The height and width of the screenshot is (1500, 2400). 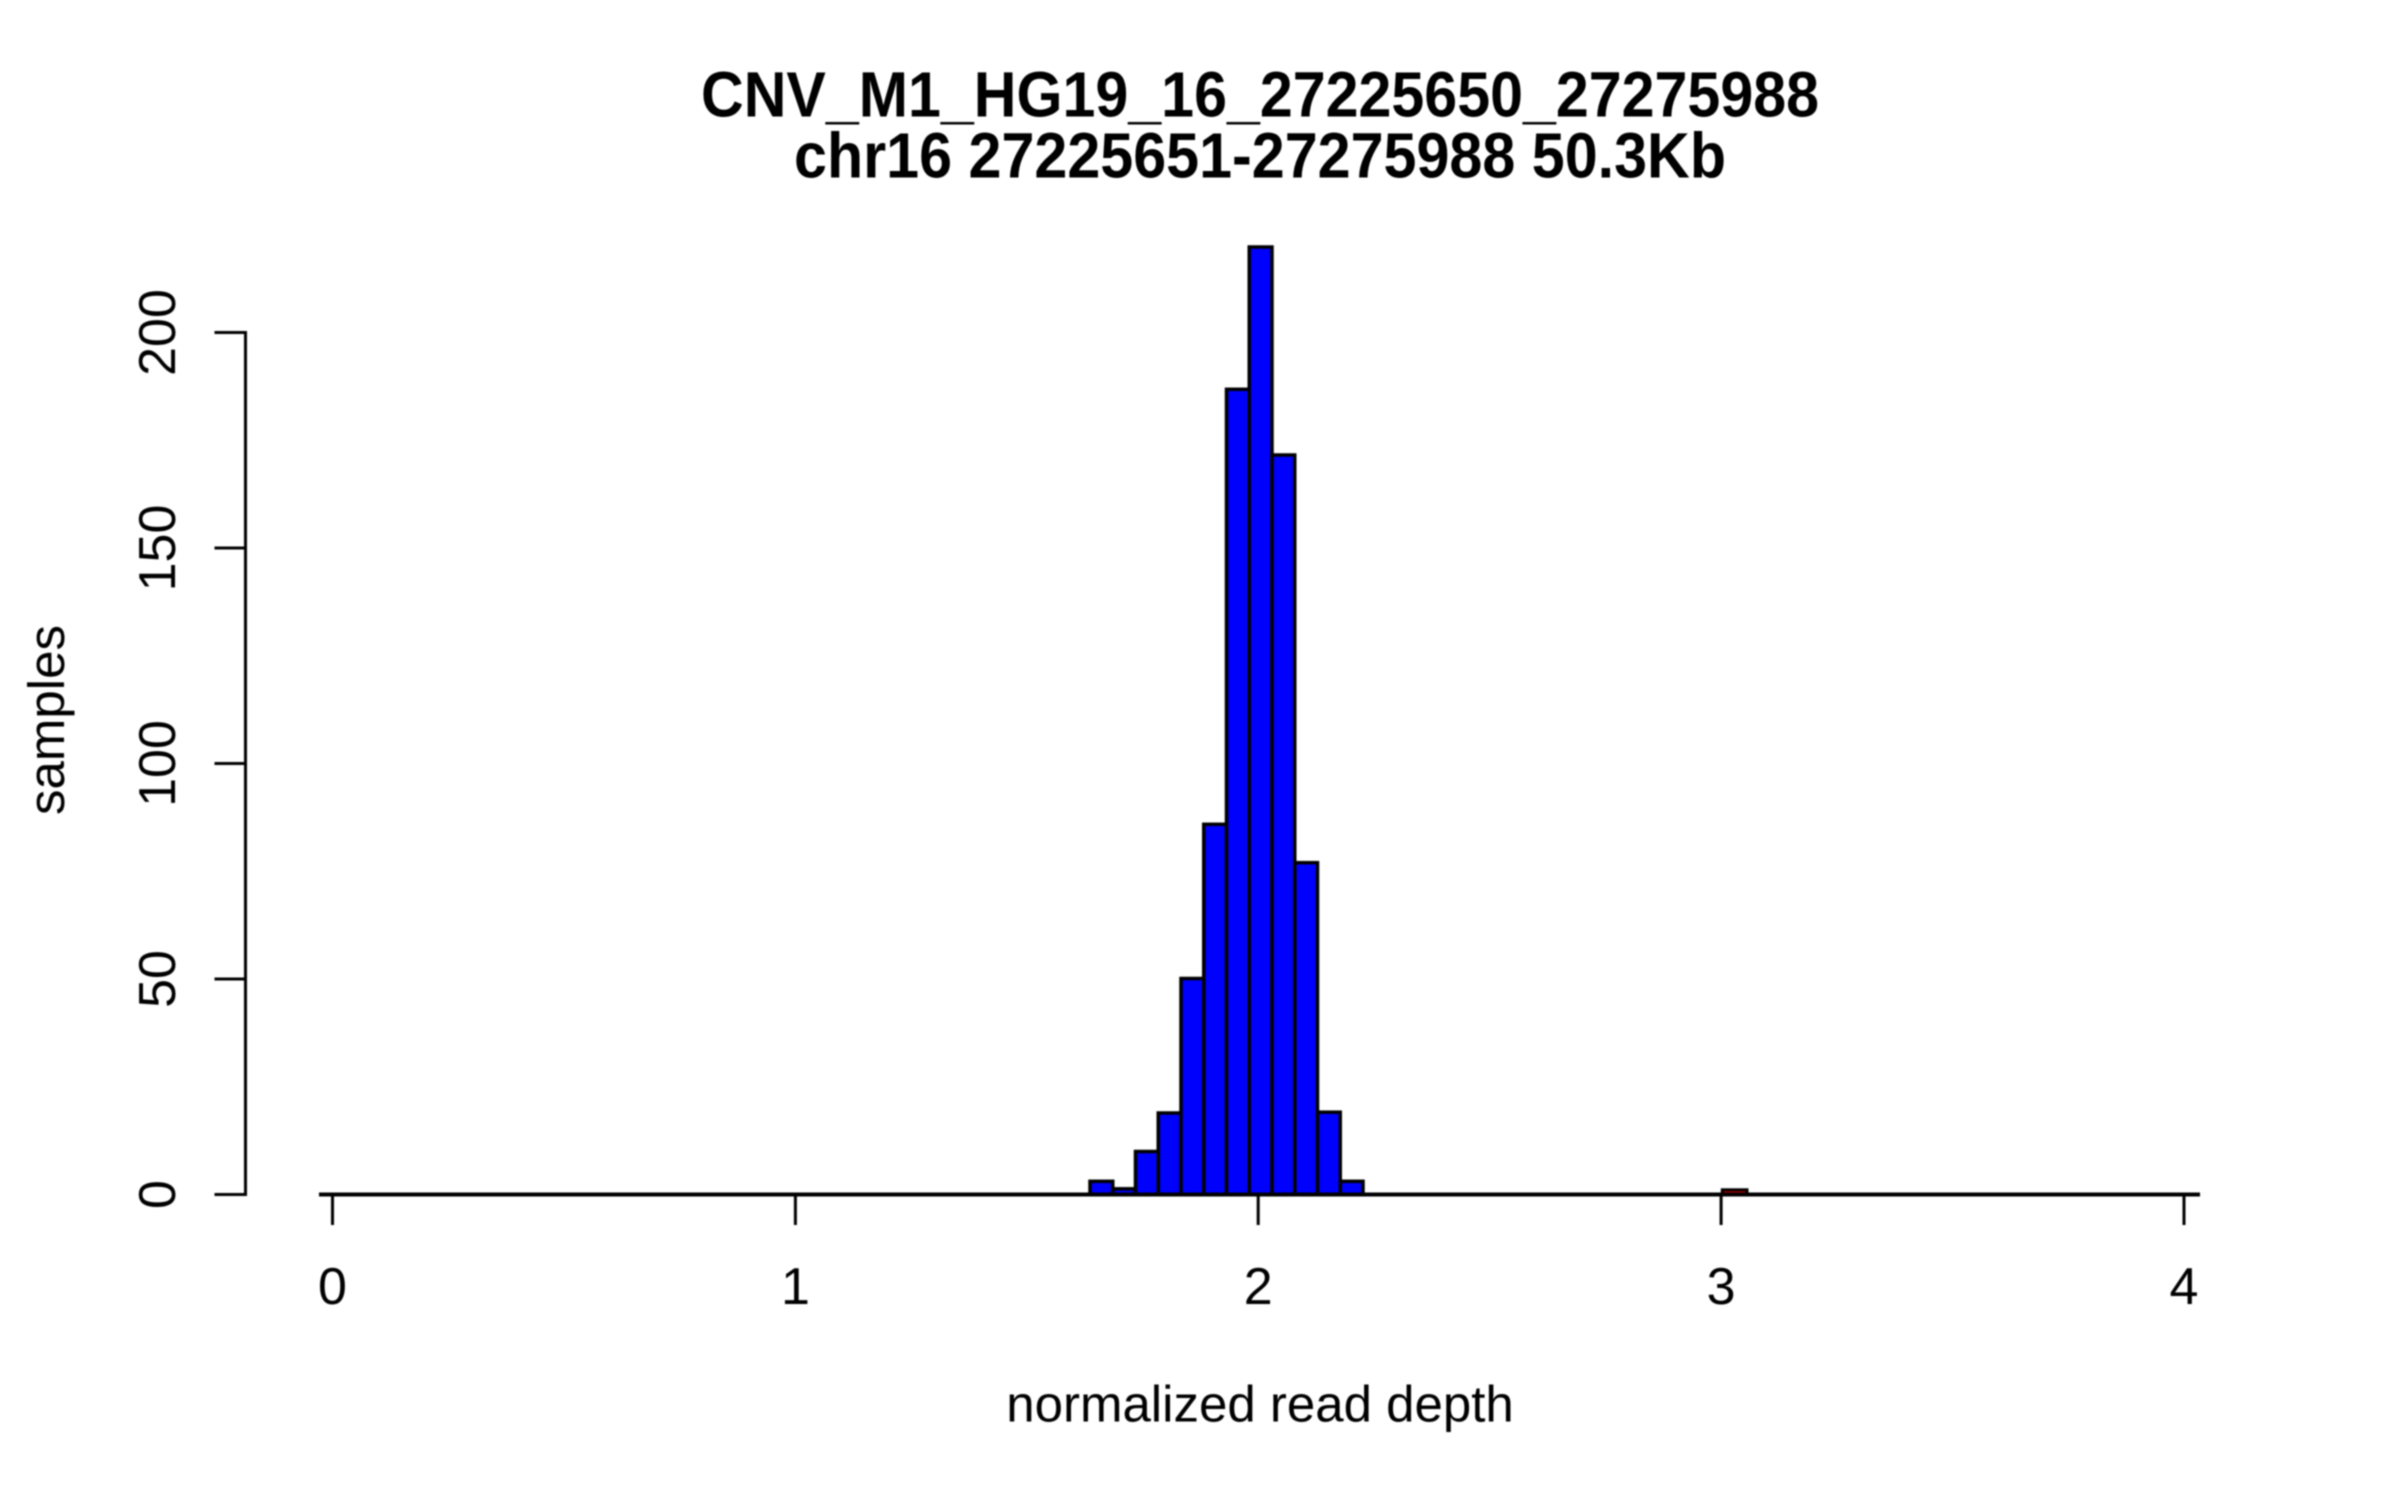 What do you see at coordinates (158, 979) in the screenshot?
I see `svg-text: 50` at bounding box center [158, 979].